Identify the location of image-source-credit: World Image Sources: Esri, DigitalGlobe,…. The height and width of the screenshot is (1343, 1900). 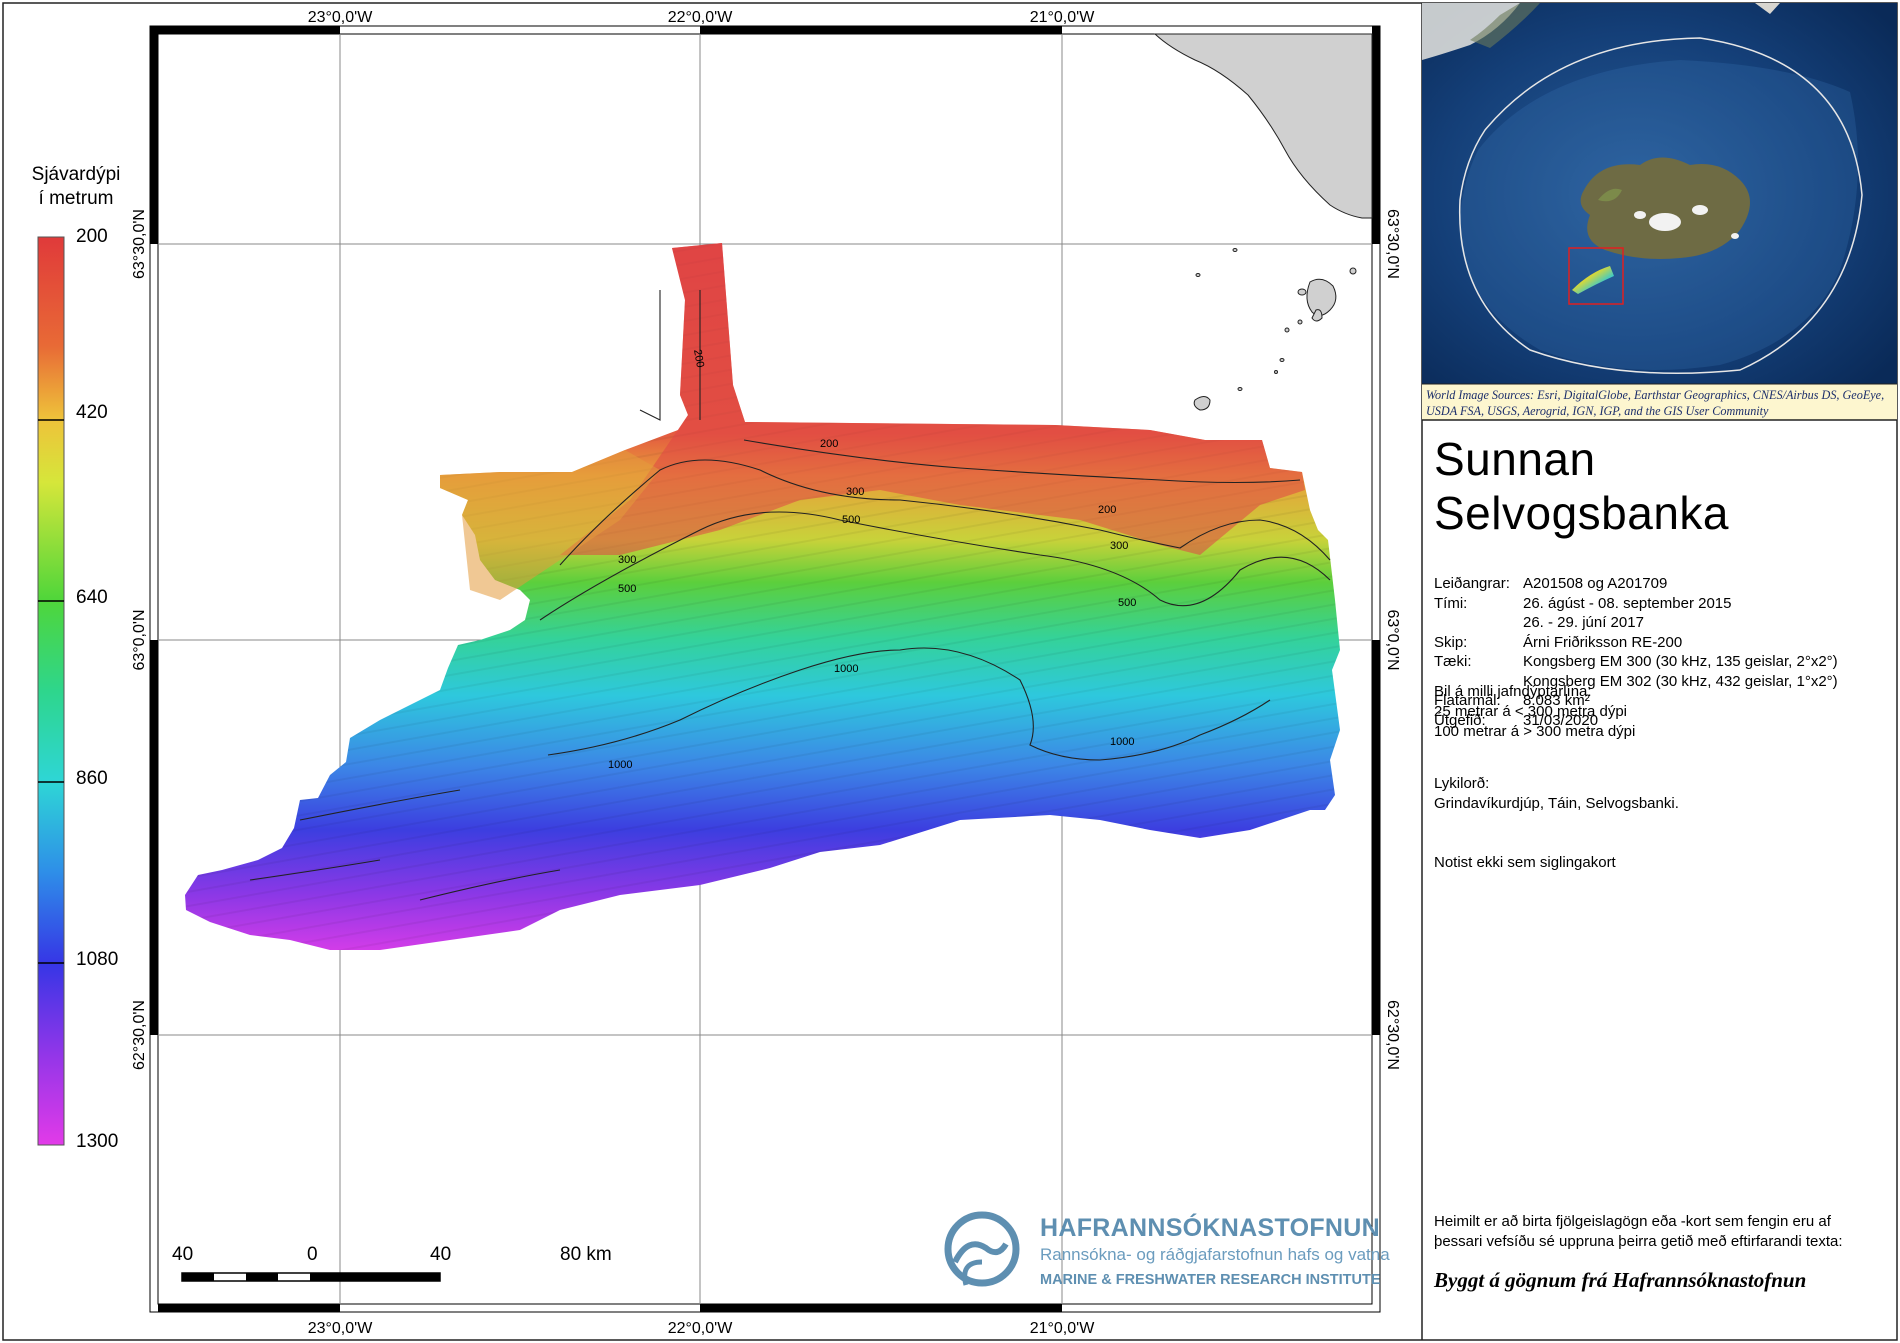
(1655, 403).